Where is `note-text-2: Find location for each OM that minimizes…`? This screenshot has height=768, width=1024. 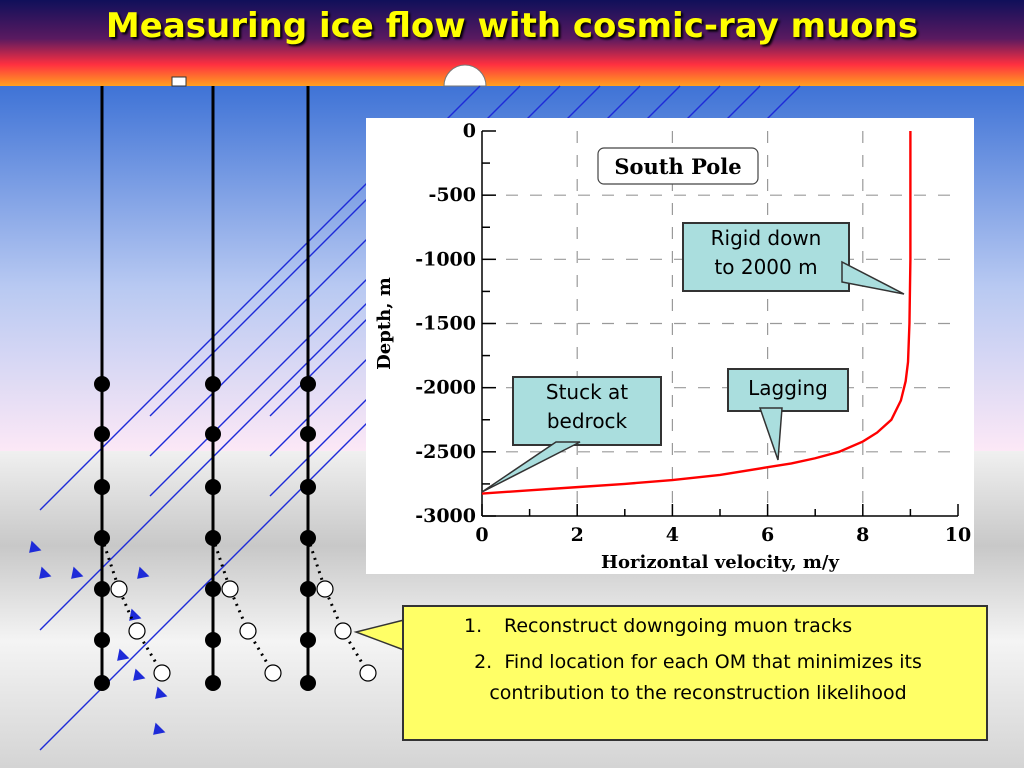
note-text-2: Find location for each OM that minimizes… is located at coordinates (705, 677).